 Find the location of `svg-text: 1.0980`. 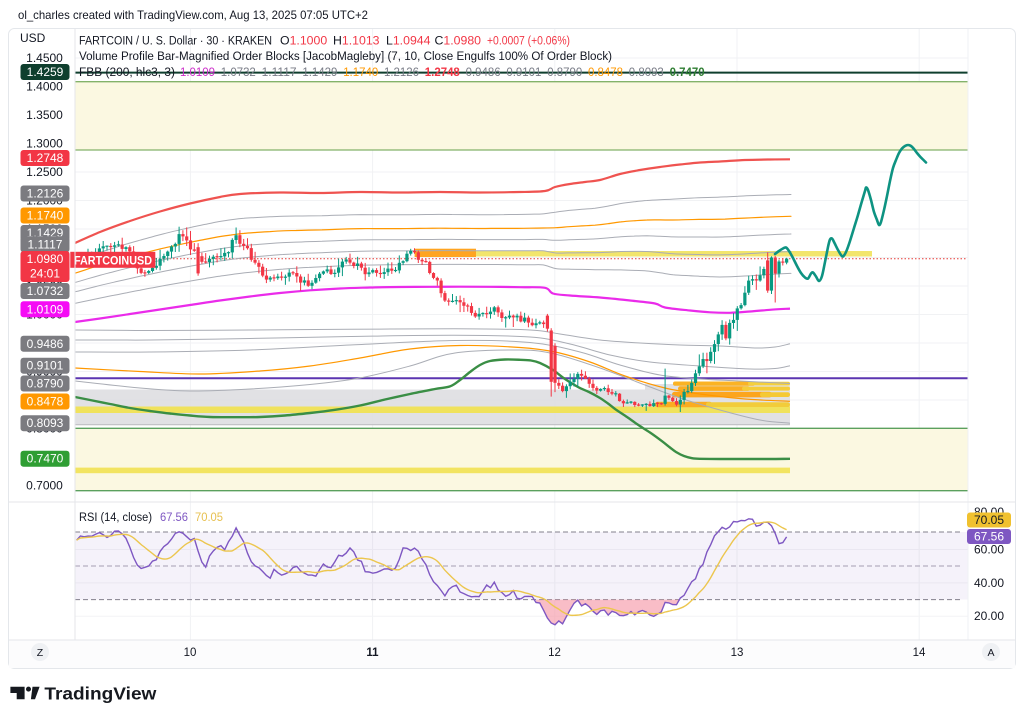

svg-text: 1.0980 is located at coordinates (45, 259).